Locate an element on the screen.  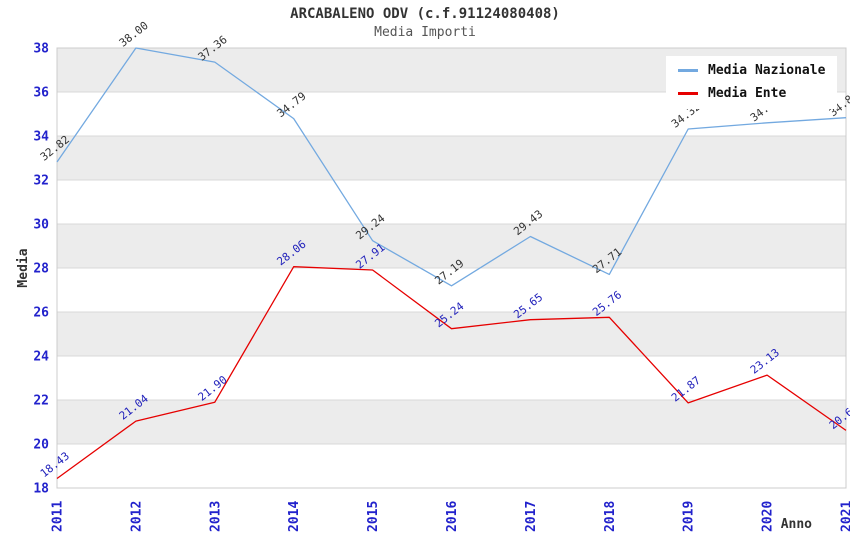
chart-subtitle: Media Importi is located at coordinates (425, 32).